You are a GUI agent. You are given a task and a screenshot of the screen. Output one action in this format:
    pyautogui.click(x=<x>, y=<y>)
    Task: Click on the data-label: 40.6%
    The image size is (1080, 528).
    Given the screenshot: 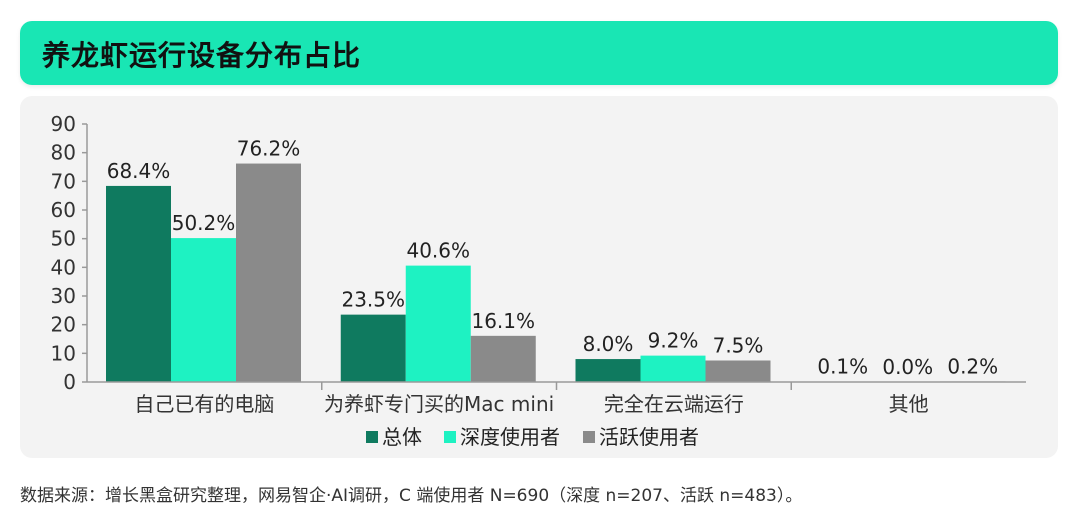 What is the action you would take?
    pyautogui.click(x=438, y=251)
    